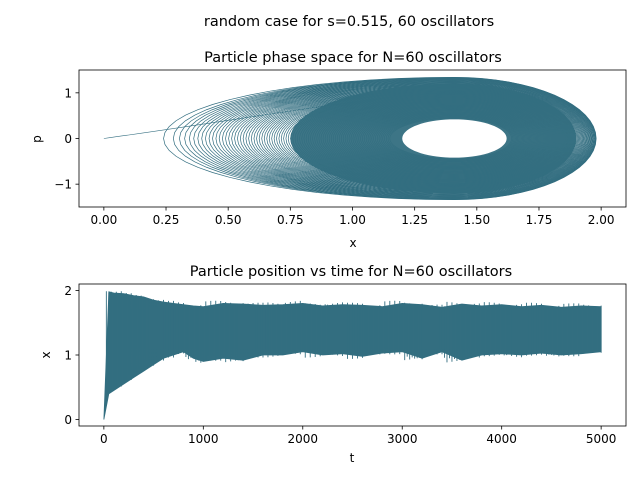 This screenshot has width=640, height=480. I want to click on phase-space-xtick-label: 1.00, so click(352, 220).